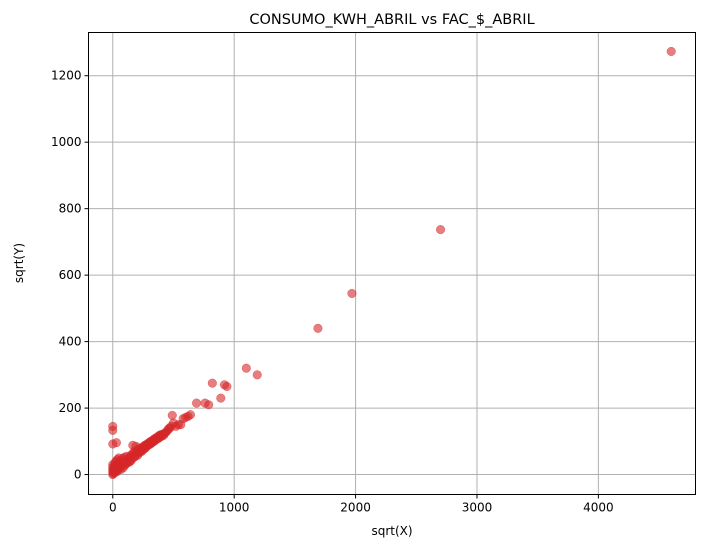  What do you see at coordinates (391, 531) in the screenshot?
I see `x-axis-label: sqrt(X)` at bounding box center [391, 531].